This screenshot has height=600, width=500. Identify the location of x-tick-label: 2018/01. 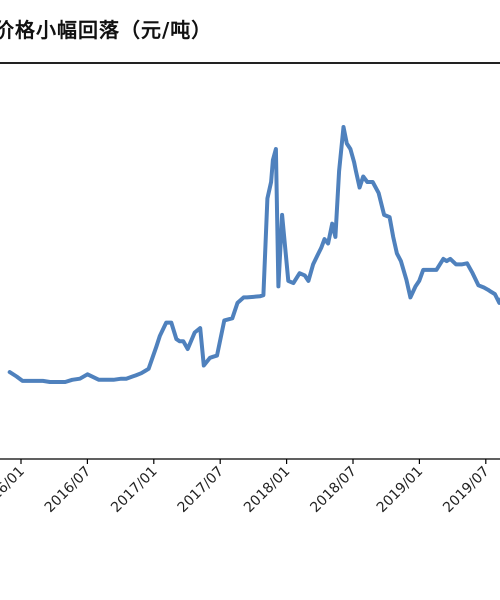
(267, 490).